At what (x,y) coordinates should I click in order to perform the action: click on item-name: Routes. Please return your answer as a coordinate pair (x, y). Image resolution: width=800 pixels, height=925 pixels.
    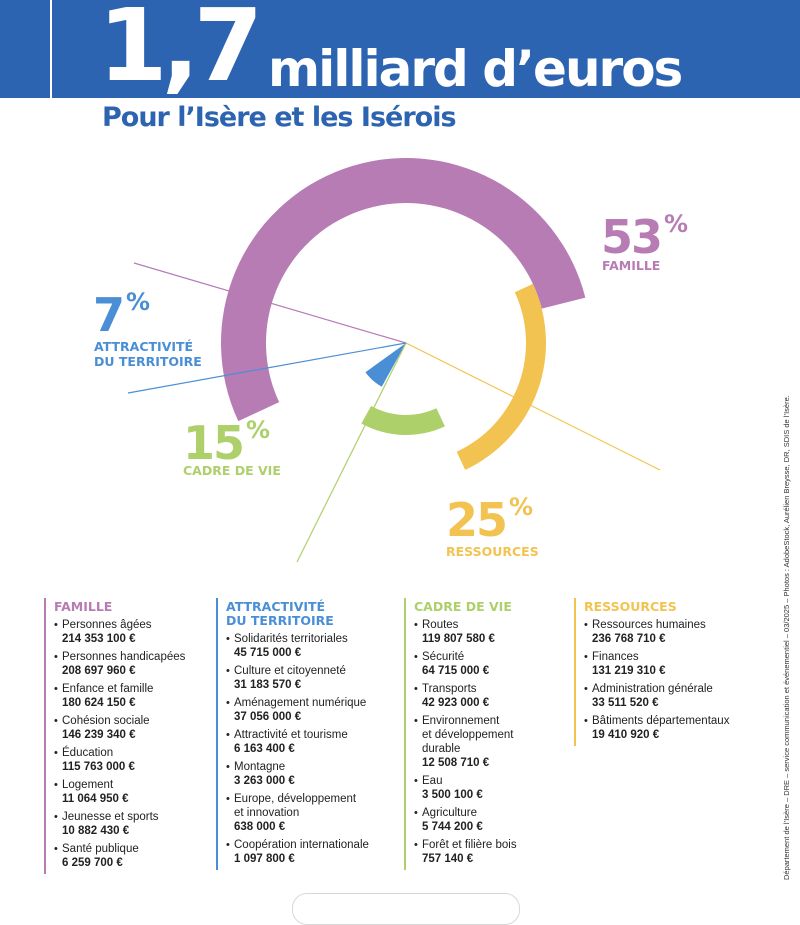
    Looking at the image, I should click on (440, 625).